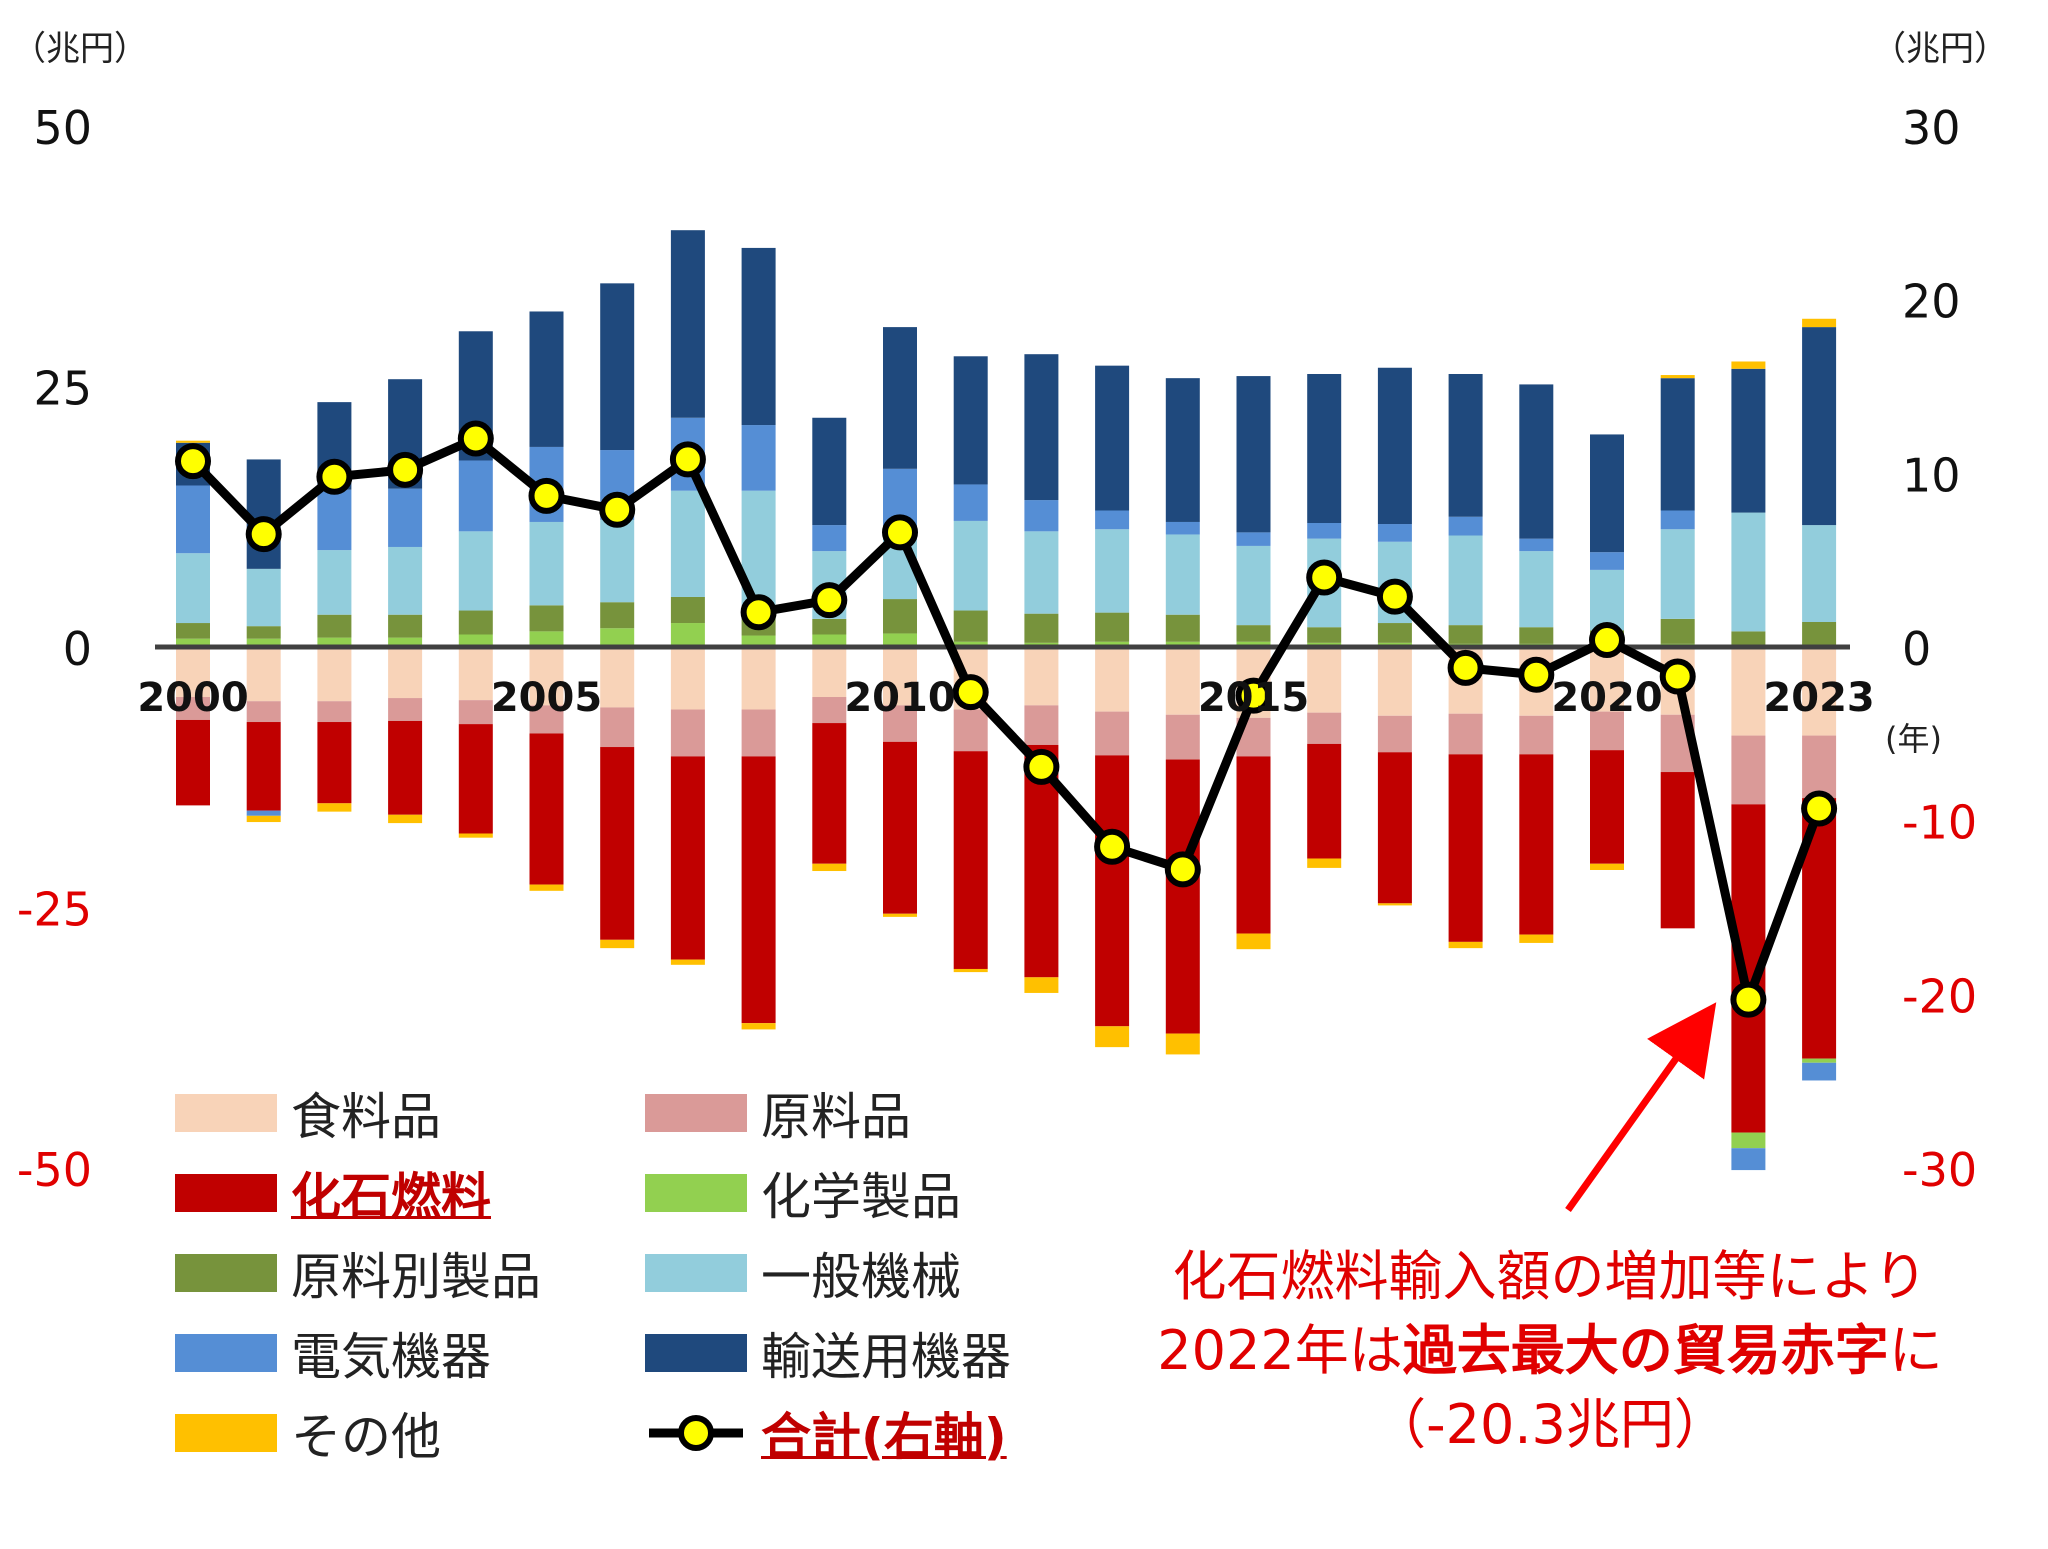 The width and height of the screenshot is (2048, 1549). Describe the element at coordinates (970, 644) in the screenshot. I see `bar-chemicals-2011` at that location.